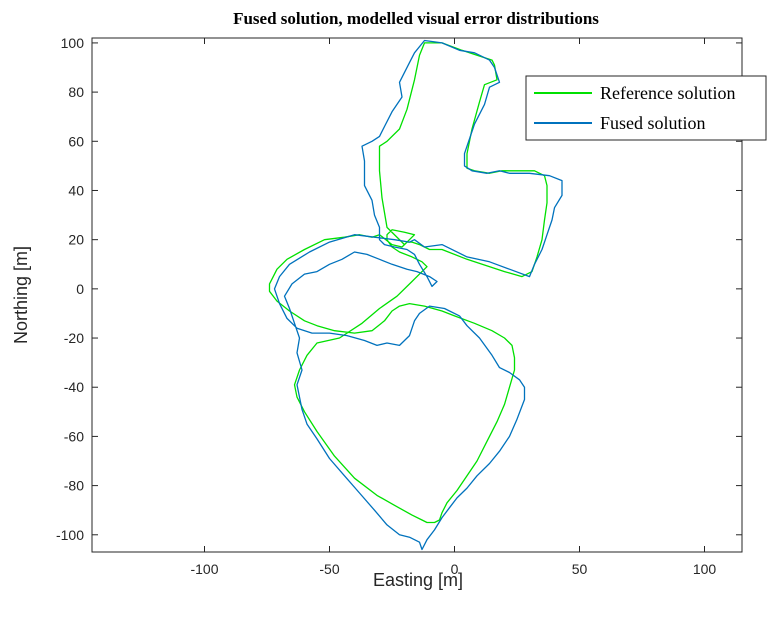 Image resolution: width=777 pixels, height=623 pixels. Describe the element at coordinates (73, 43) in the screenshot. I see `y-tick-label: 100` at that location.